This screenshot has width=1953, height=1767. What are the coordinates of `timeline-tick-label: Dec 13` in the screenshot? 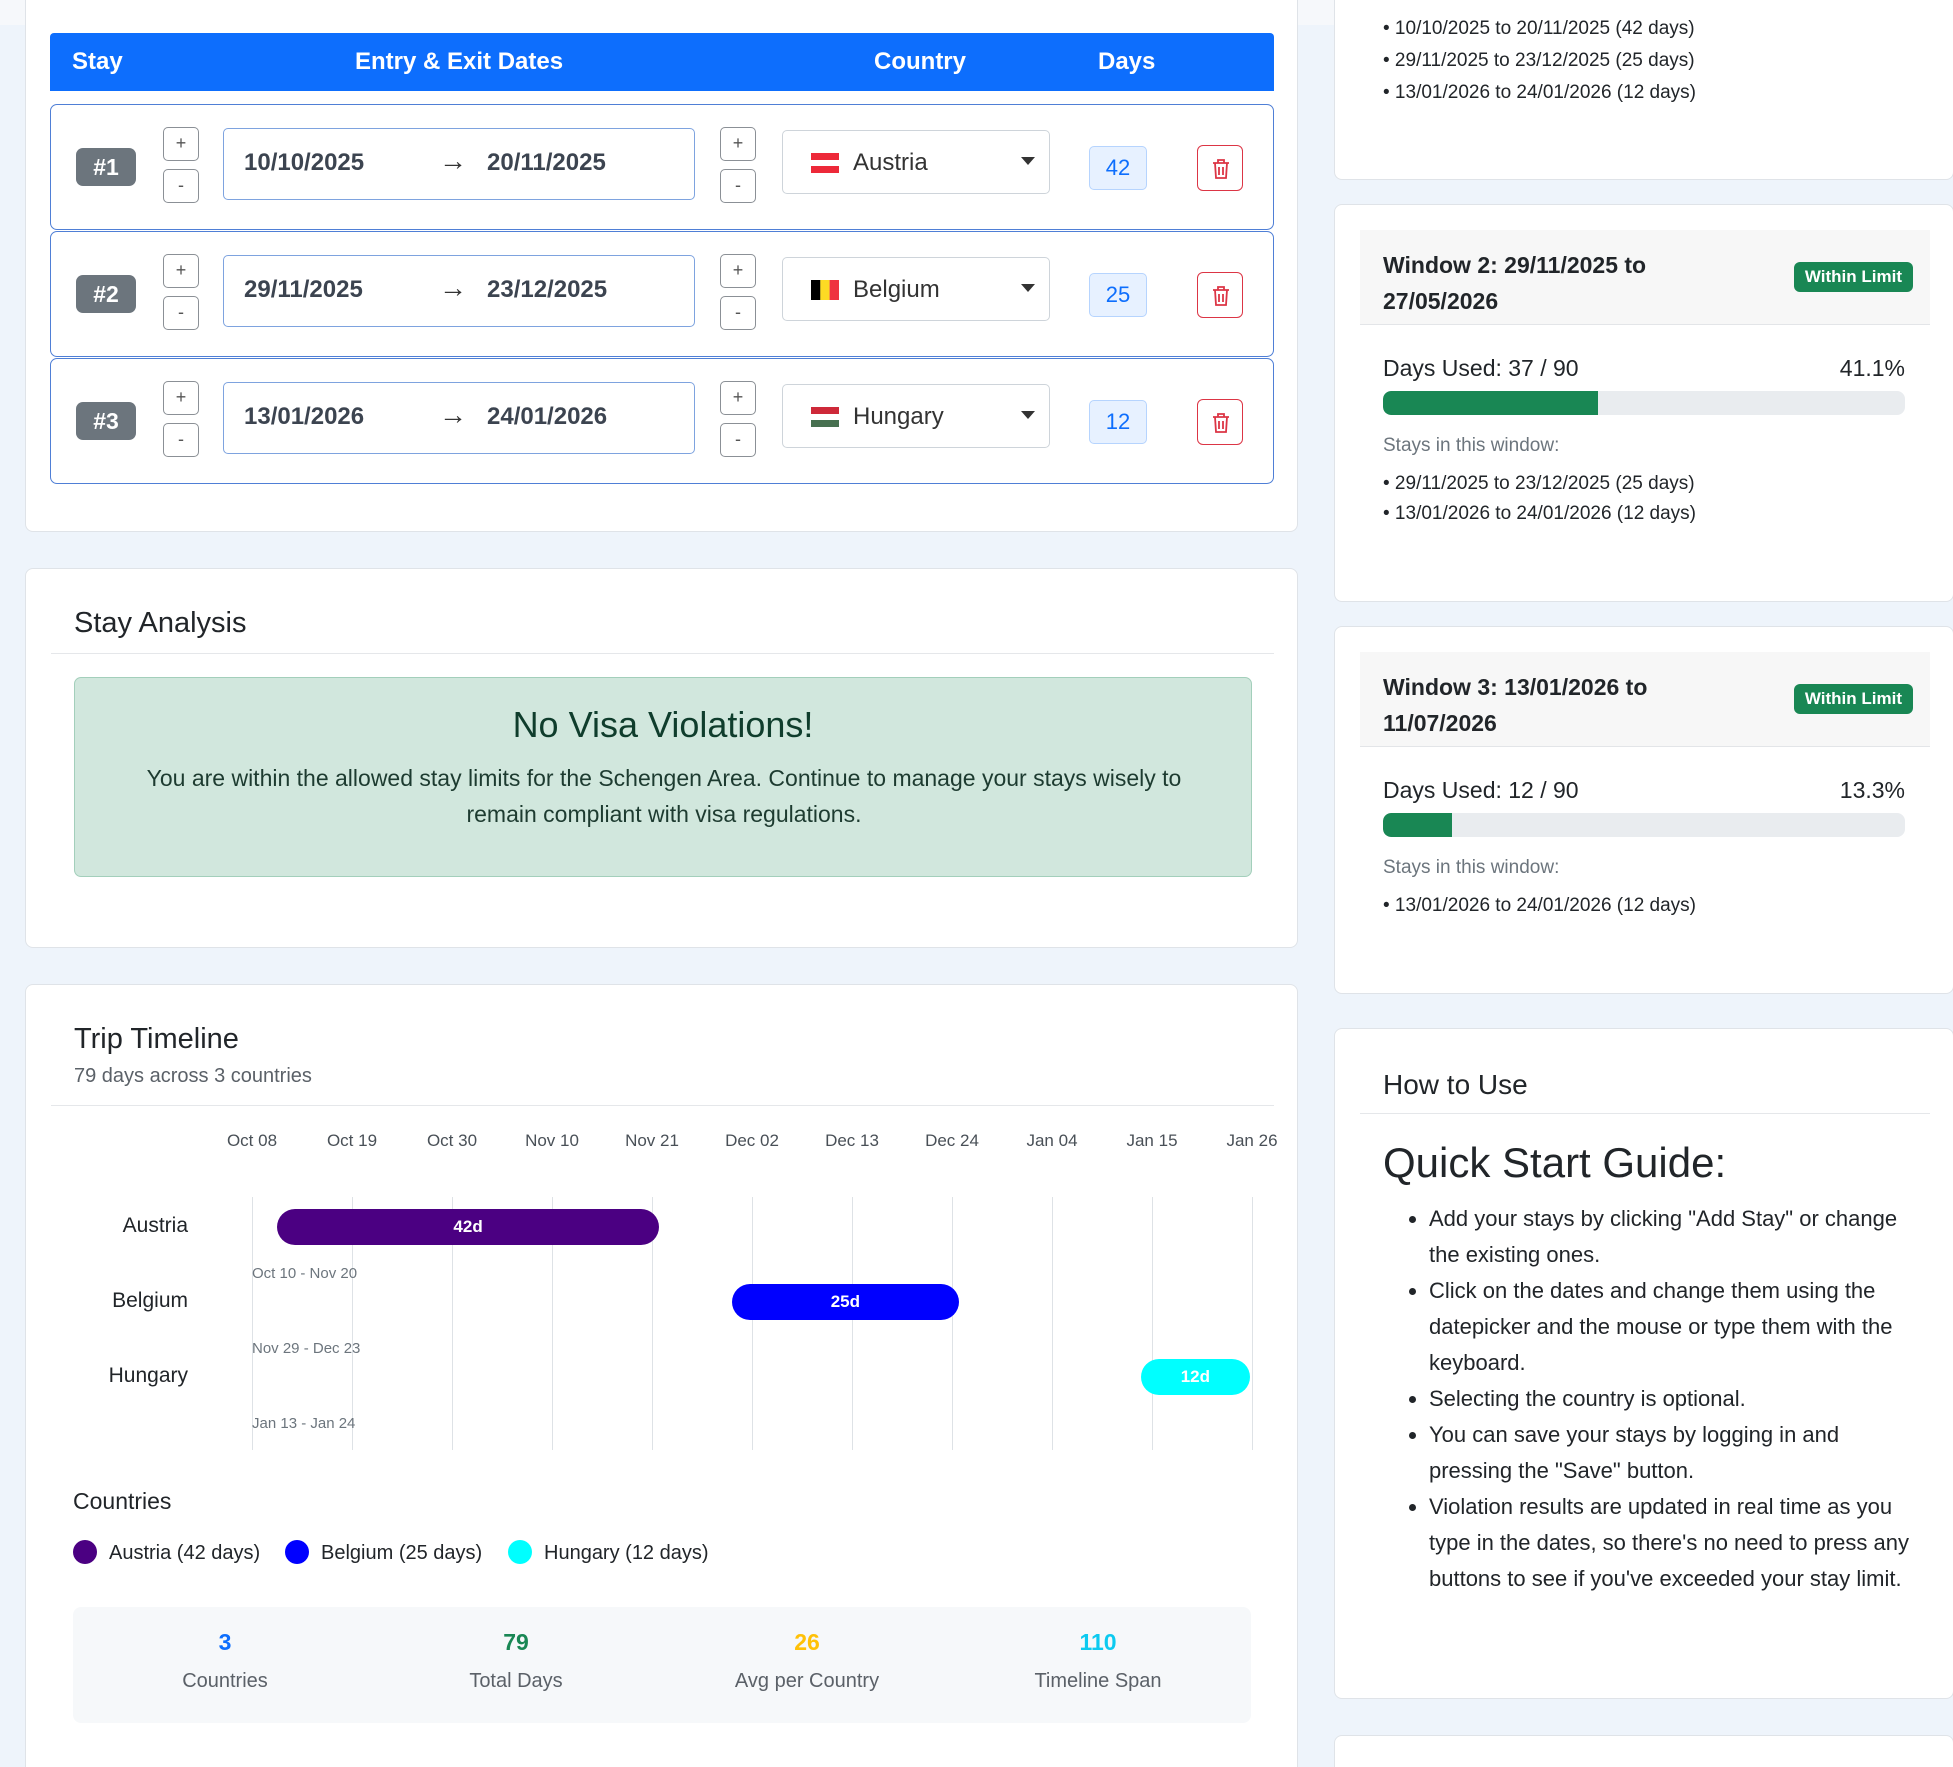 It's located at (852, 1140).